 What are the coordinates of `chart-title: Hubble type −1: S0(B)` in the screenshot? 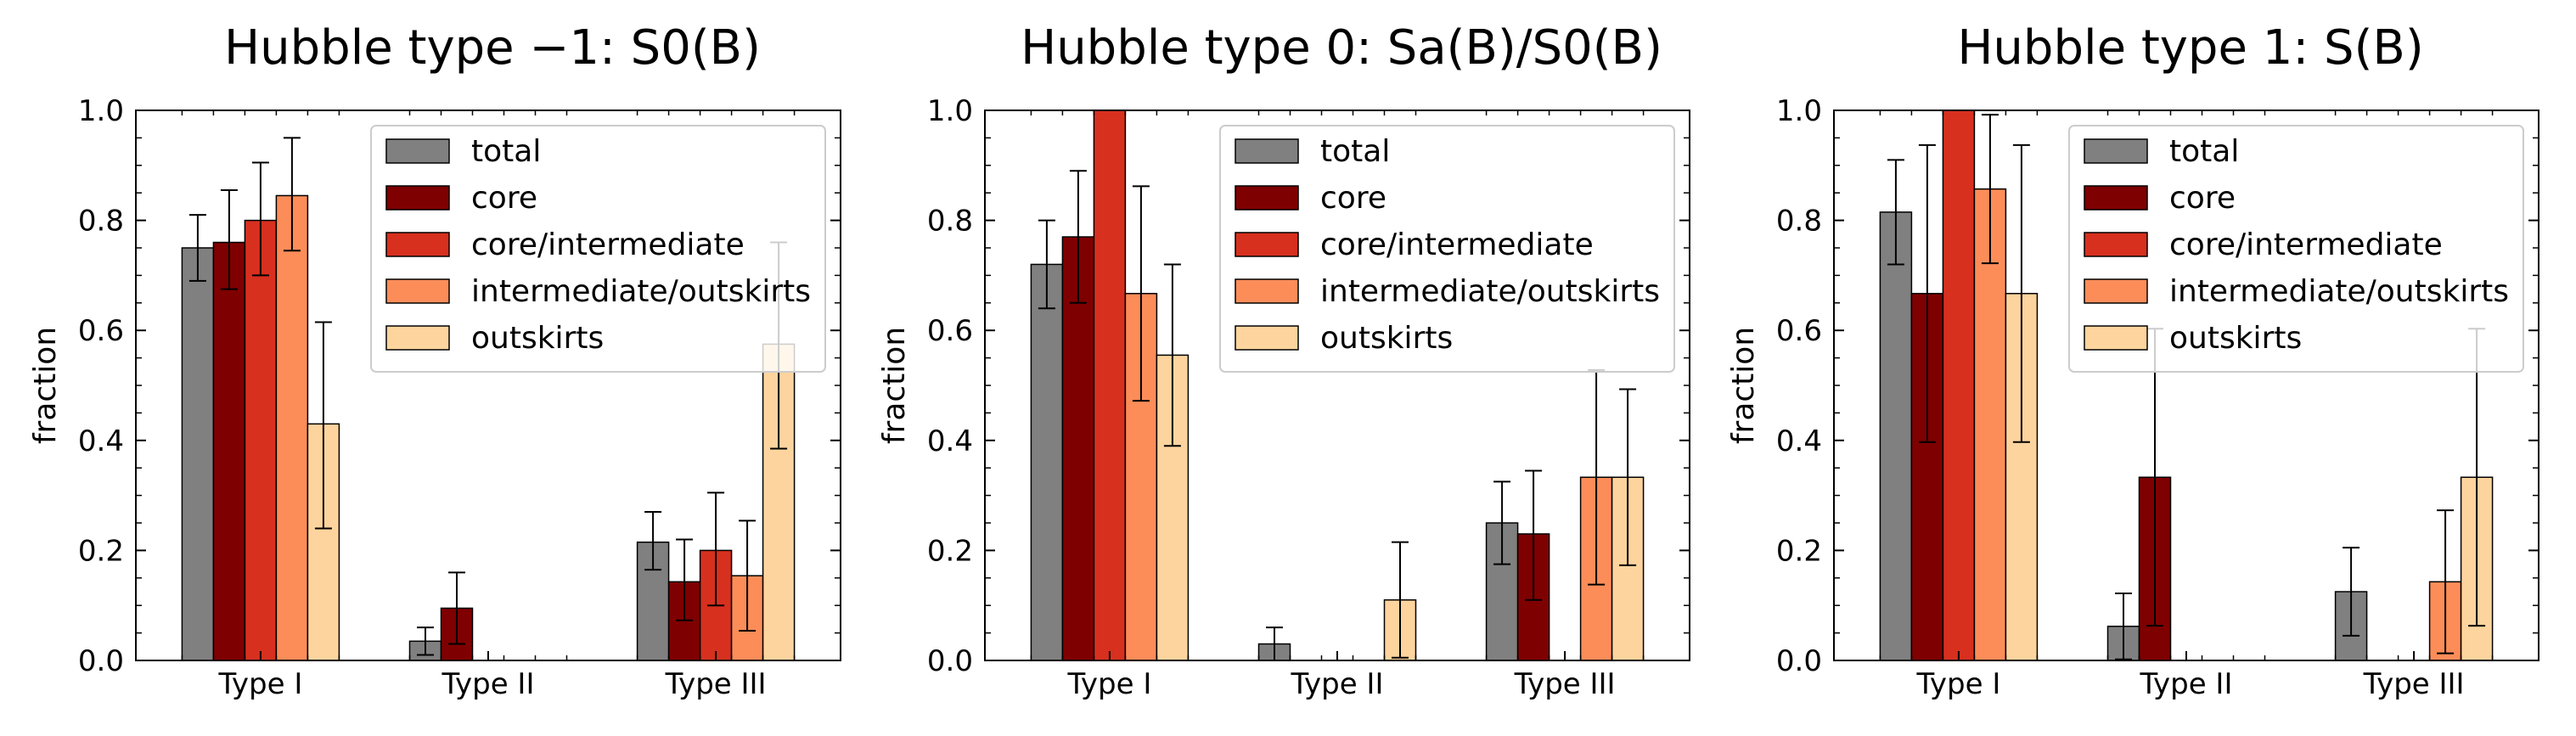 It's located at (492, 48).